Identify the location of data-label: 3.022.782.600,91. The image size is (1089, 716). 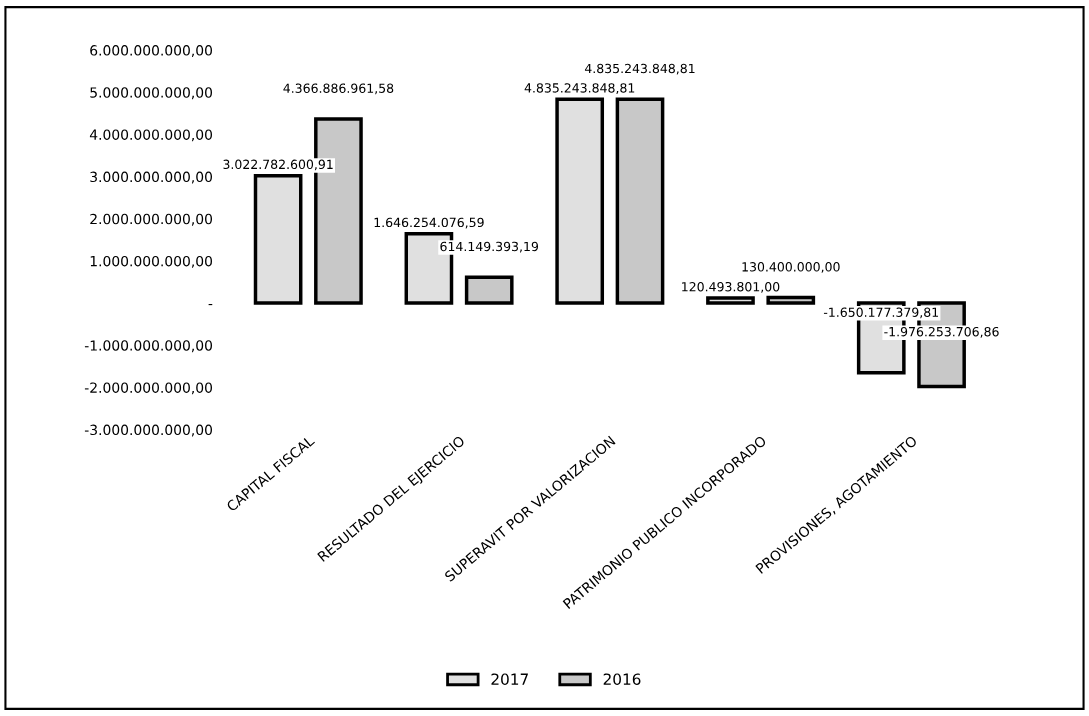
(278, 165).